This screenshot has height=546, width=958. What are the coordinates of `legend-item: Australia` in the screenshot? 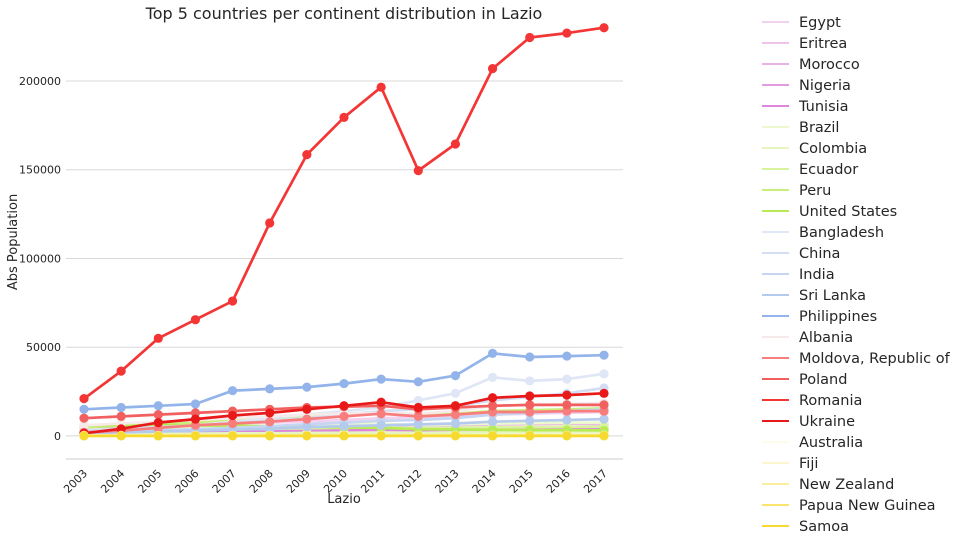 It's located at (812, 443).